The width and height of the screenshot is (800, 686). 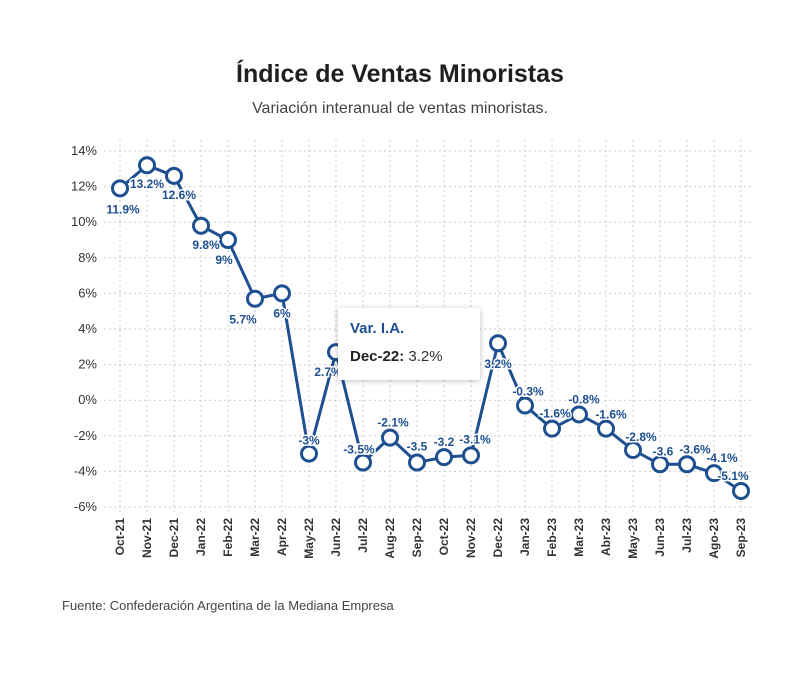 What do you see at coordinates (87, 399) in the screenshot?
I see `y-tick-label: 0%` at bounding box center [87, 399].